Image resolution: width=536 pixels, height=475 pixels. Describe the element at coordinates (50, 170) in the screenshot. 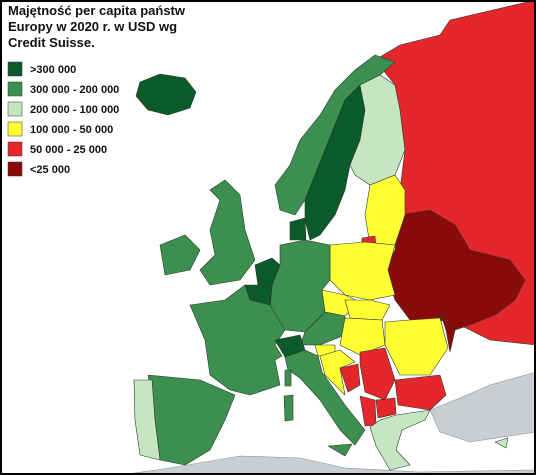

I see `legend-label: <25 000` at that location.